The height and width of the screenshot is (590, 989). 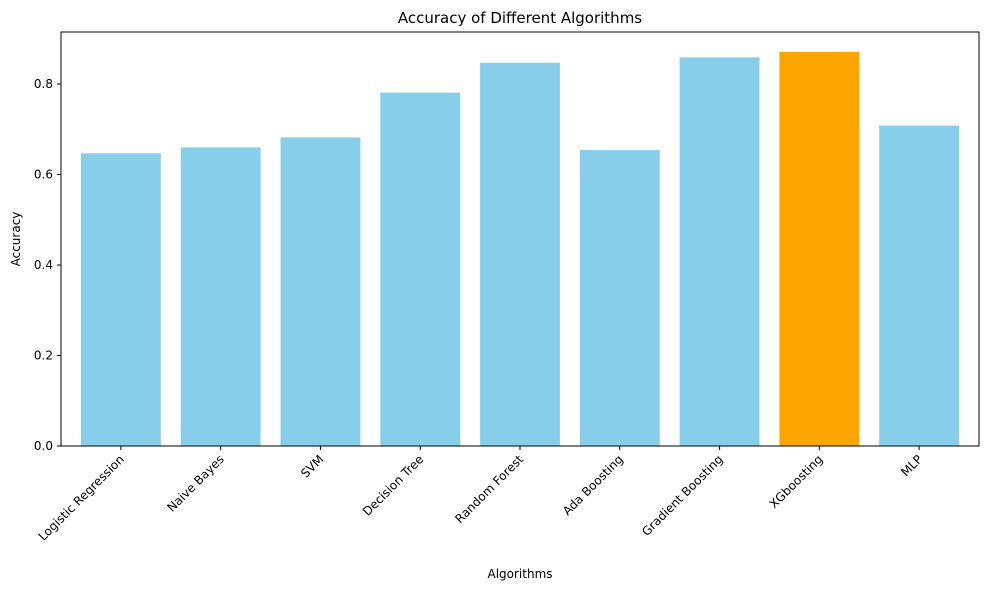 I want to click on x-tick-label: Gradient Boosting, so click(x=682, y=495).